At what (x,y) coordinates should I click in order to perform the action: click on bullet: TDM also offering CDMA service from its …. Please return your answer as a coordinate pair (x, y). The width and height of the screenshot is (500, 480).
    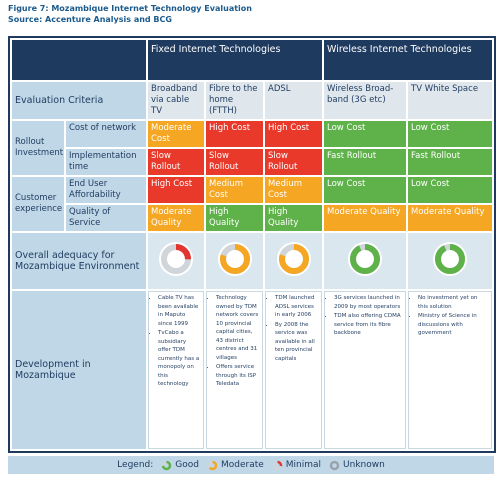
    Looking at the image, I should click on (368, 325).